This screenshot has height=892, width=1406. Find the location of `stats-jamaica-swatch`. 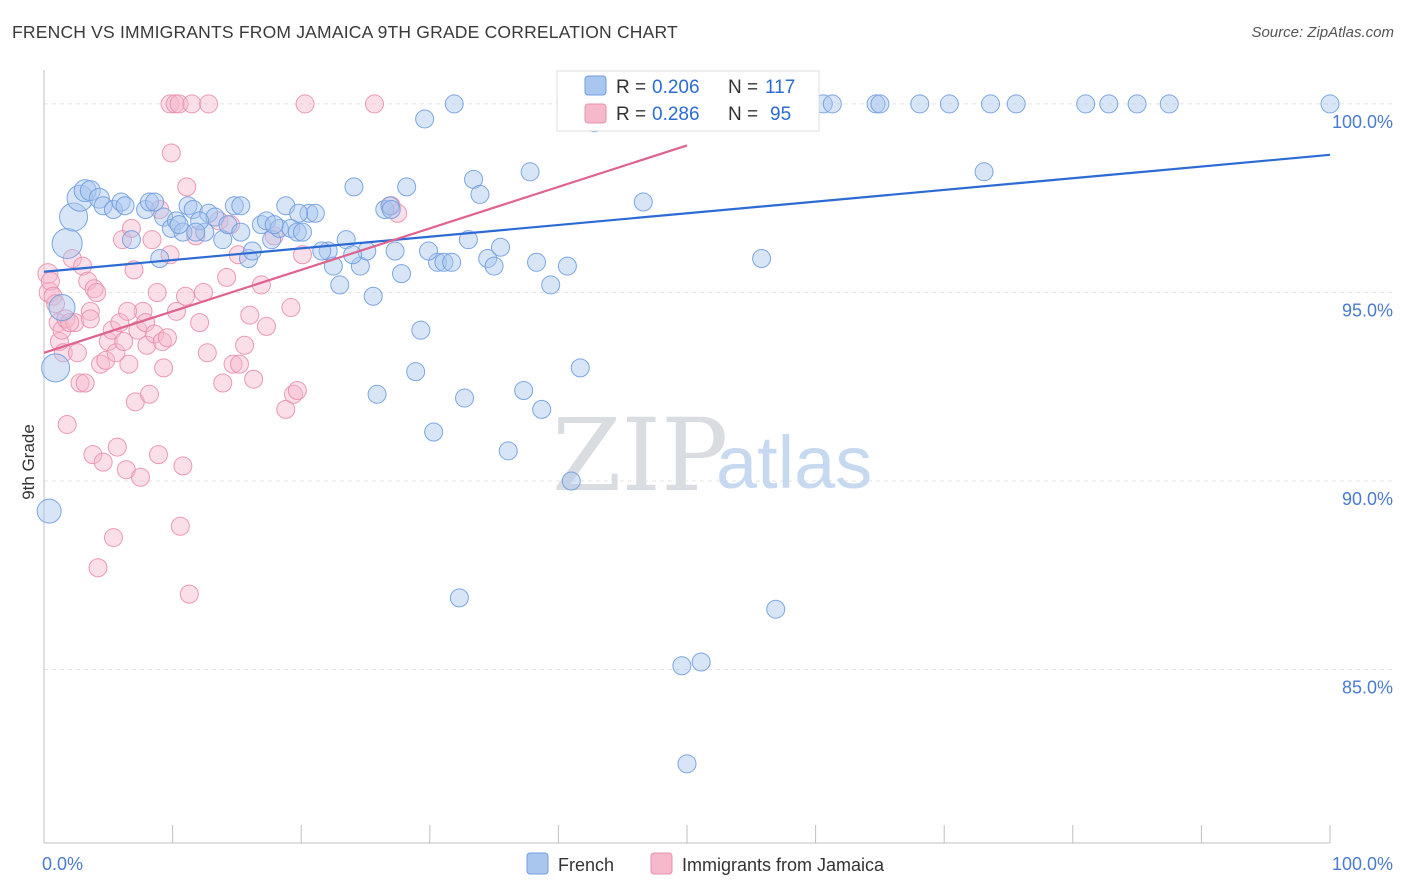

stats-jamaica-swatch is located at coordinates (595, 113).